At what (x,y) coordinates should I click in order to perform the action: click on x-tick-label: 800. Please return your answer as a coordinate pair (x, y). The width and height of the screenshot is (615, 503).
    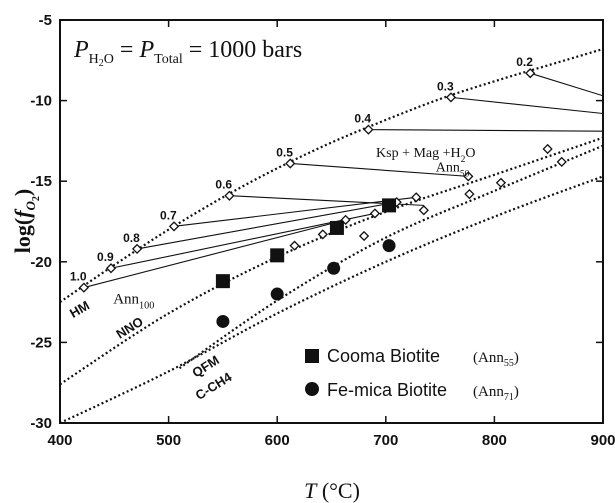
    Looking at the image, I should click on (494, 440).